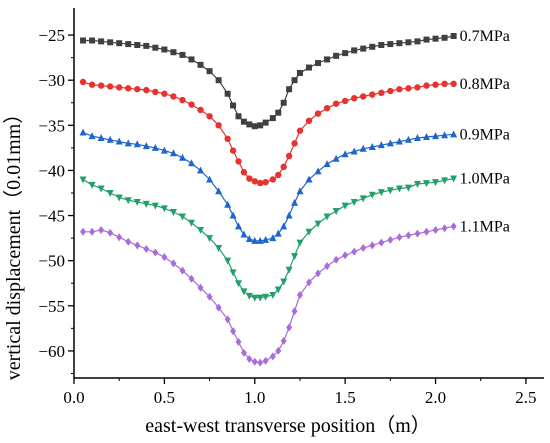 The image size is (550, 443). I want to click on series-labels: 0.7MPa 0.8MPa 0.9MPa 1.0MPa 1.1MPa, so click(485, 131).